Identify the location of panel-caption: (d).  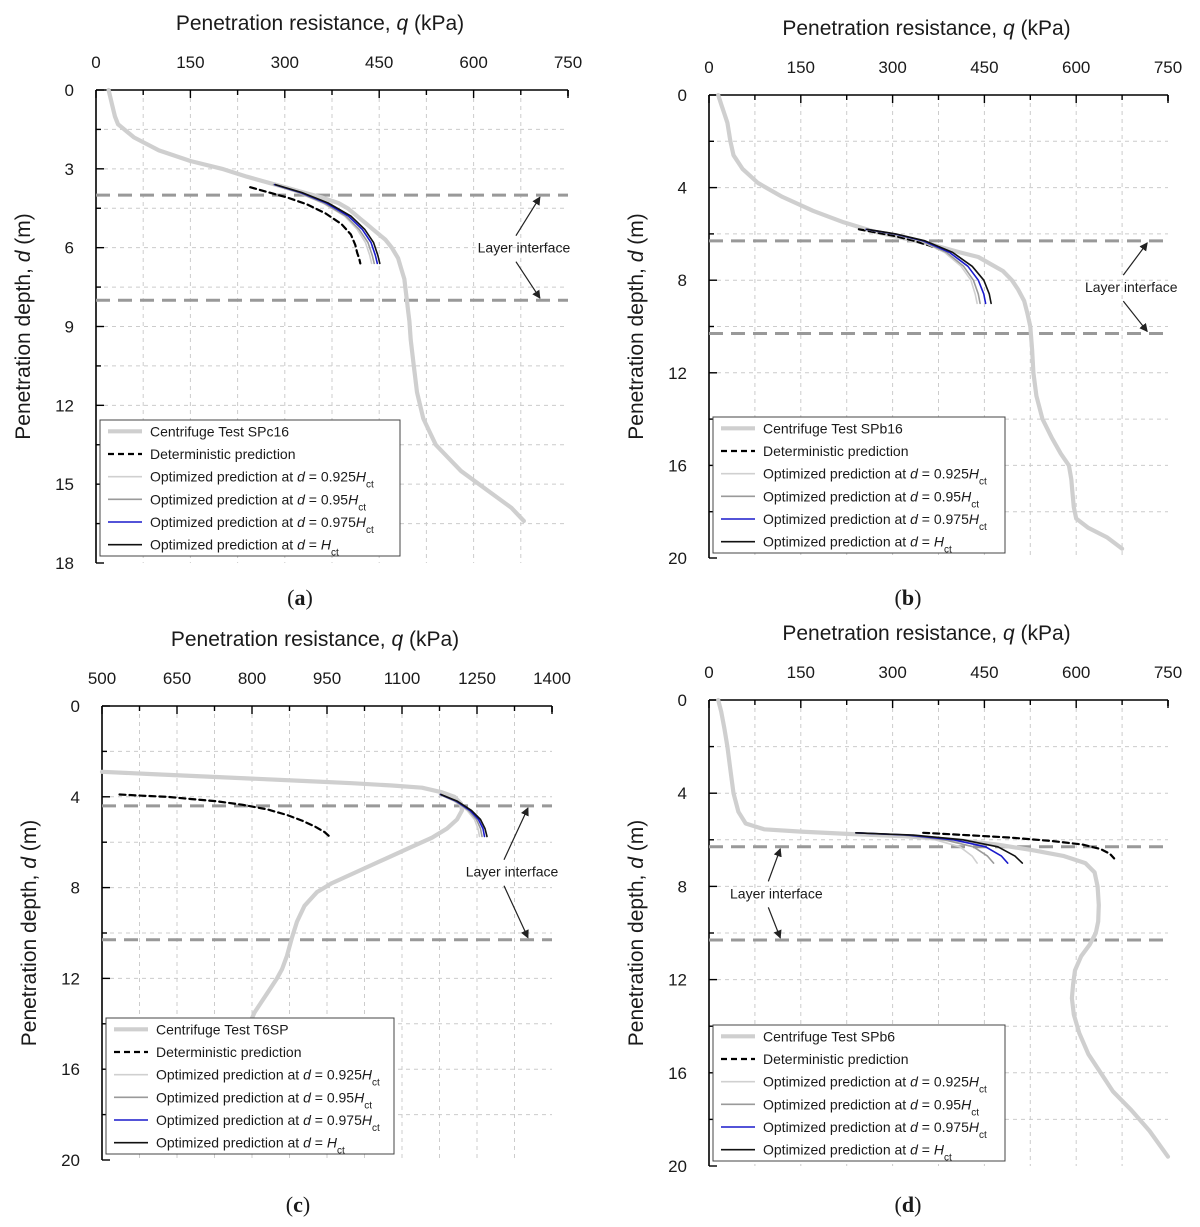
(908, 1204).